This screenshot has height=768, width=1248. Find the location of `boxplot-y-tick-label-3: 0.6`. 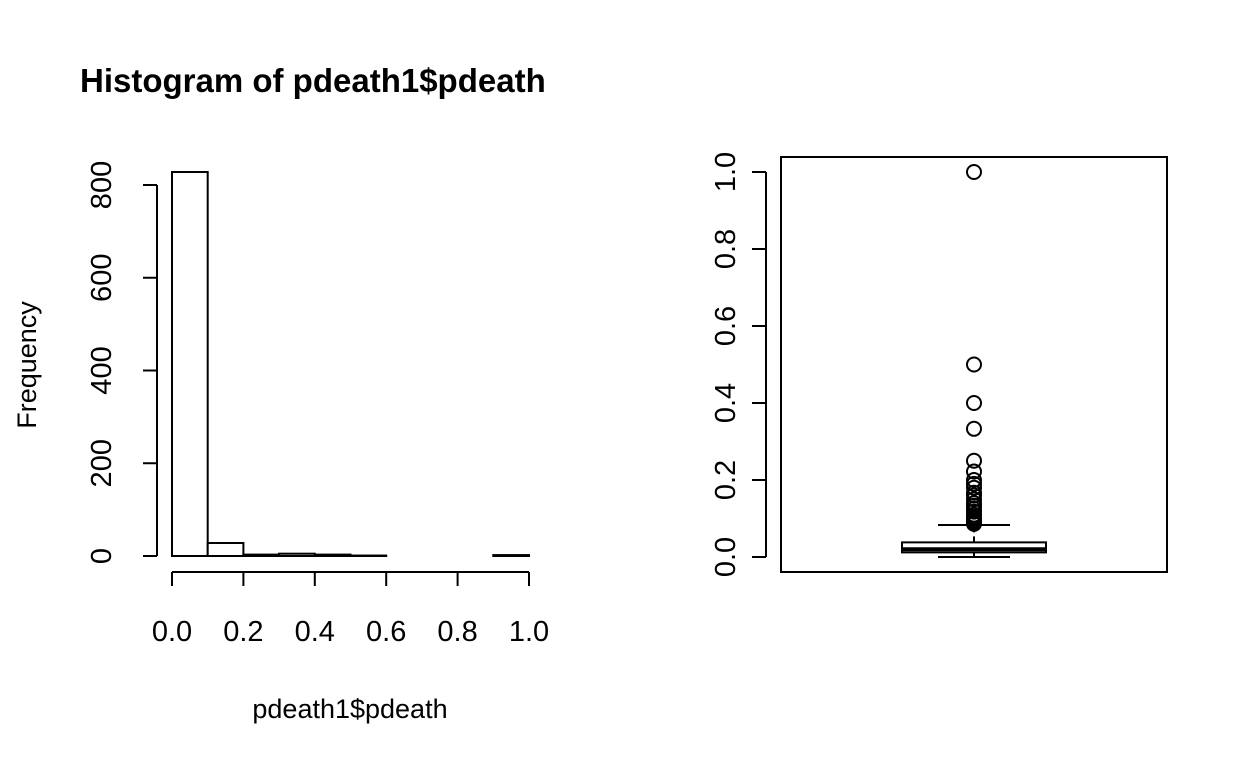

boxplot-y-tick-label-3: 0.6 is located at coordinates (726, 326).